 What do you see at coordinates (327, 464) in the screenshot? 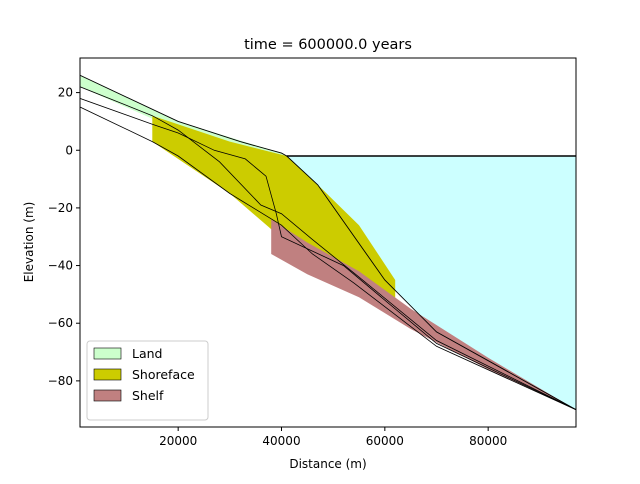
I see `x-axis-label: Distance (m)` at bounding box center [327, 464].